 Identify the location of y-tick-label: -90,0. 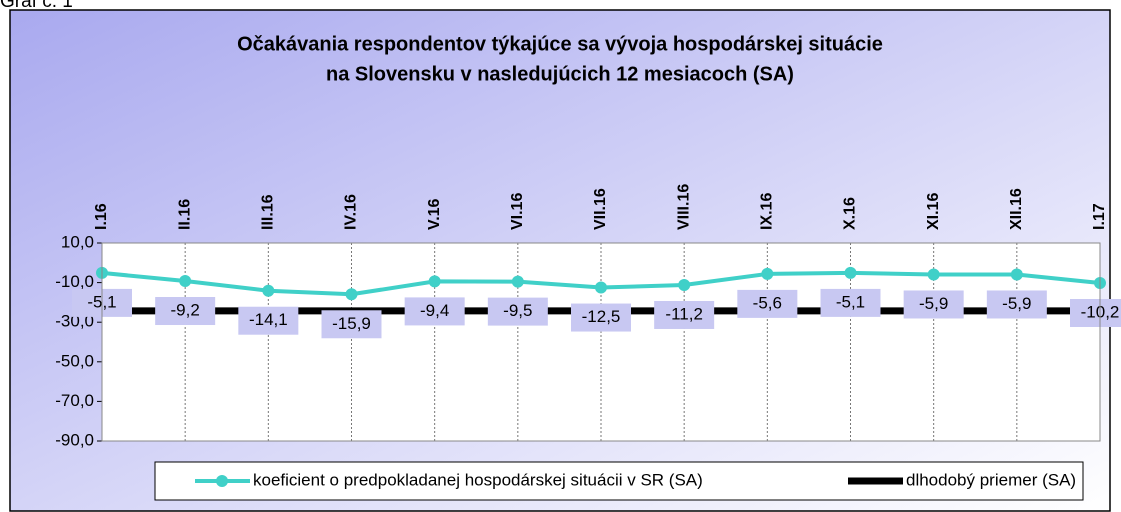
(74, 439).